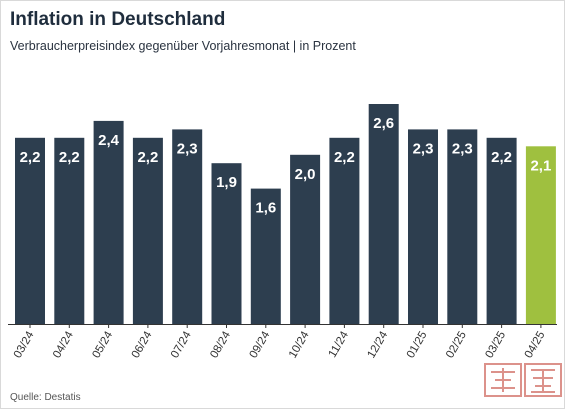 The width and height of the screenshot is (567, 411). I want to click on x-tick-label: 07/24, so click(181, 344).